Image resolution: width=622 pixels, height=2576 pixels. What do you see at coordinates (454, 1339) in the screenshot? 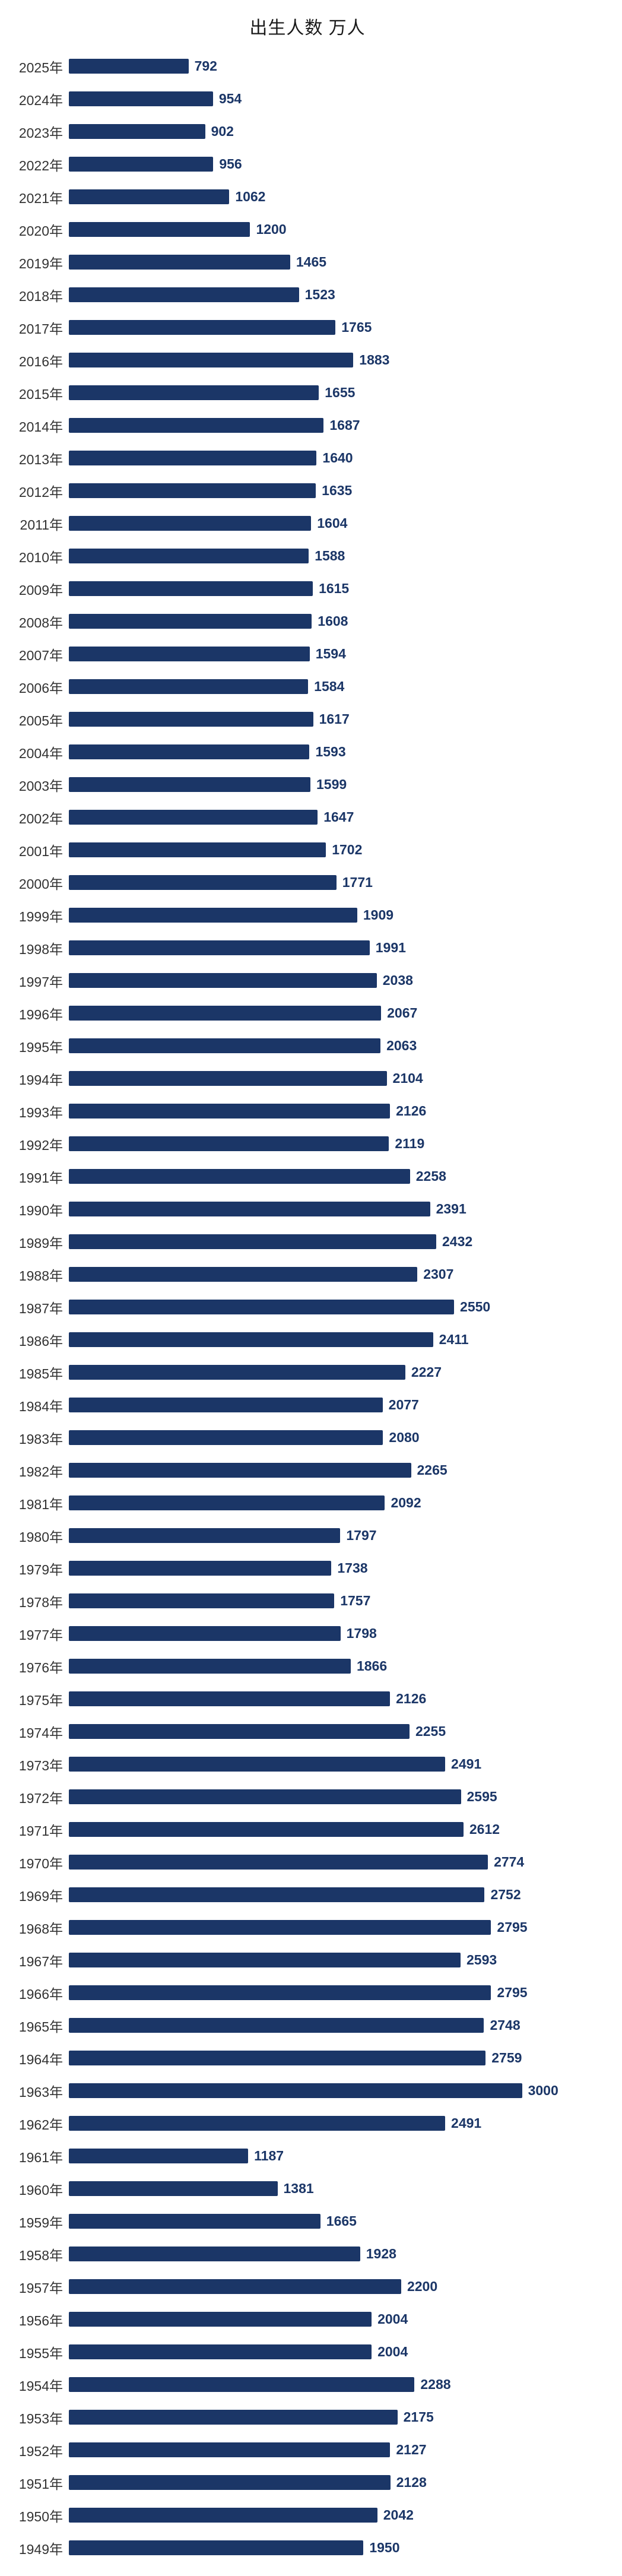
I see `value-label: 2411` at bounding box center [454, 1339].